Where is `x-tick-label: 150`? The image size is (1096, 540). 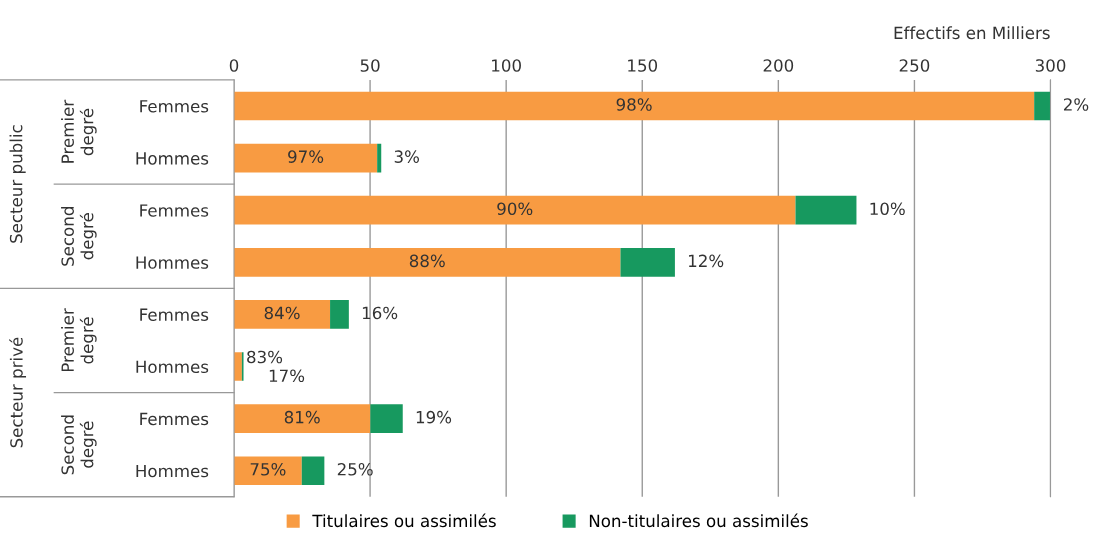 x-tick-label: 150 is located at coordinates (643, 65).